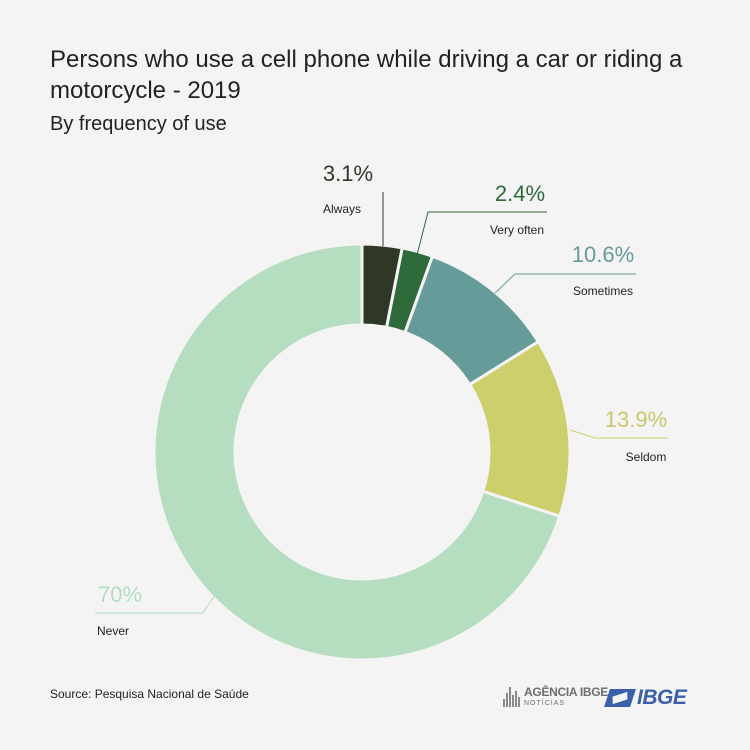 The width and height of the screenshot is (750, 750). What do you see at coordinates (566, 692) in the screenshot?
I see `agencia-logo-text: AGÊNCIA IBGE` at bounding box center [566, 692].